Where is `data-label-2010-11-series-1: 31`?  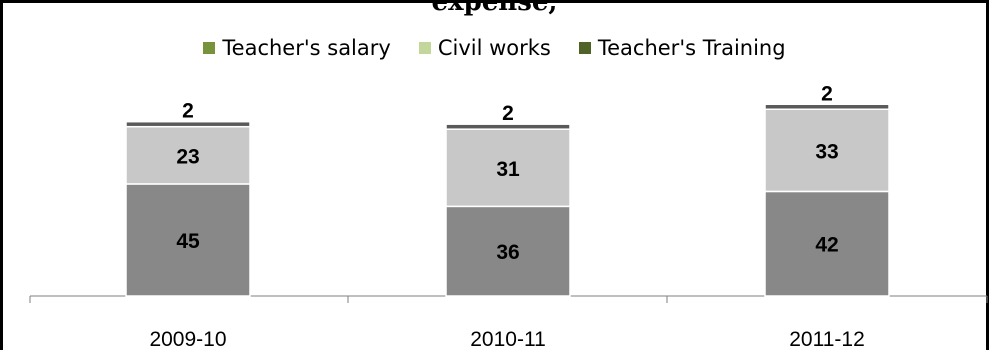 data-label-2010-11-series-1: 31 is located at coordinates (508, 169).